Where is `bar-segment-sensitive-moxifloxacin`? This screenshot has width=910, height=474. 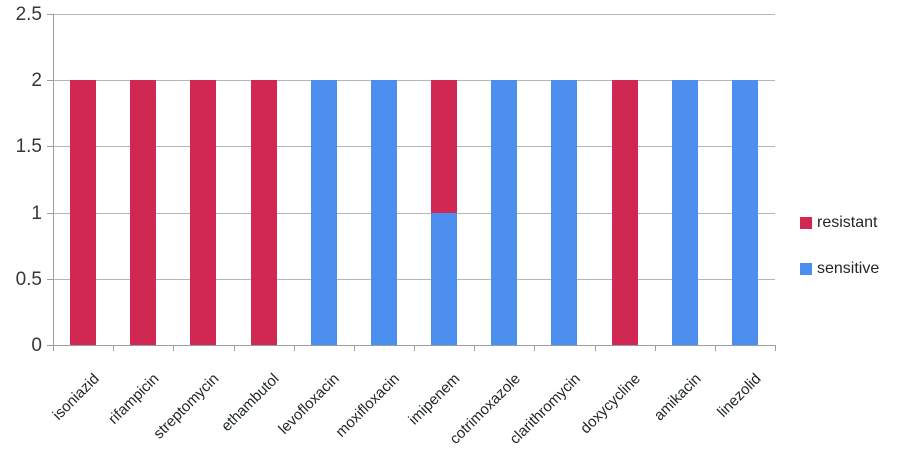 bar-segment-sensitive-moxifloxacin is located at coordinates (383, 212).